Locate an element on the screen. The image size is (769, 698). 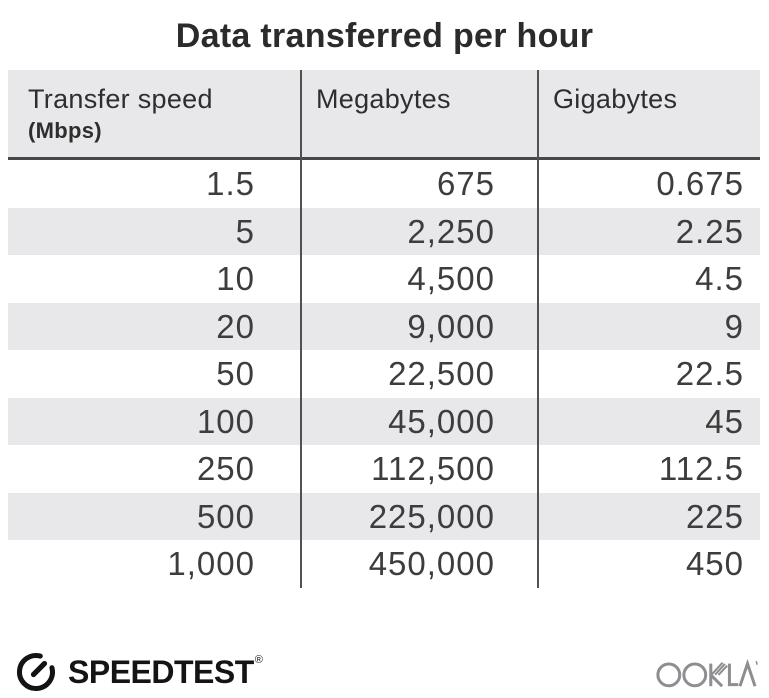
speedtest-gauge-icon is located at coordinates (35, 672).